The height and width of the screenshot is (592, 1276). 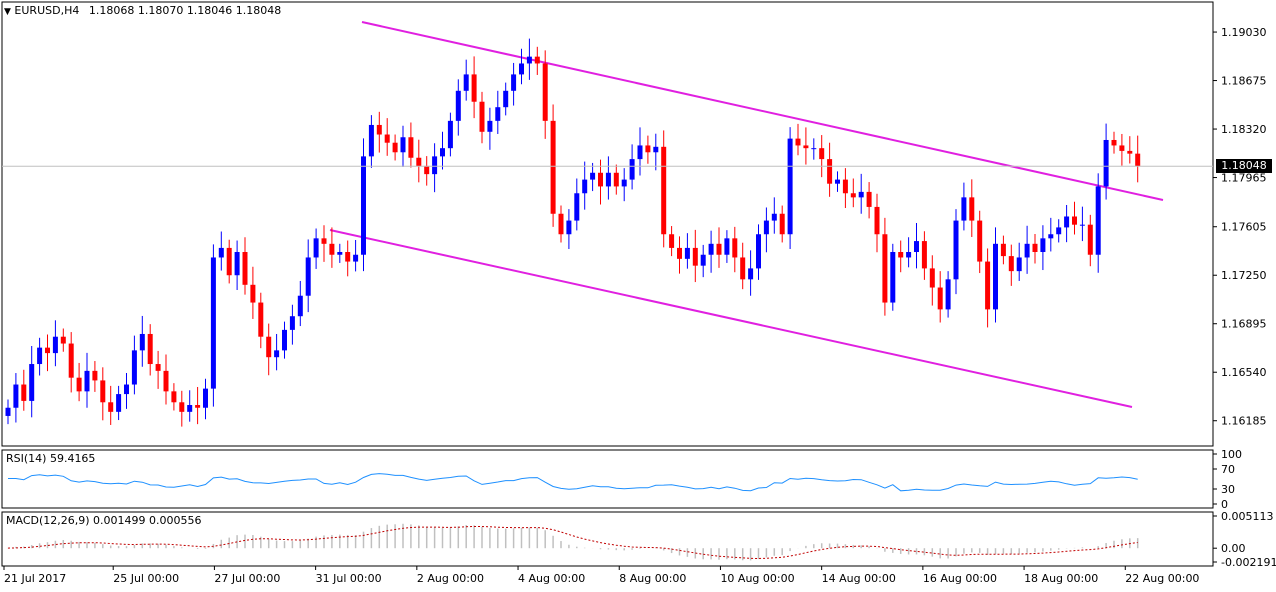 I want to click on time-tick-label: 27 Jul 00:00, so click(x=247, y=578).